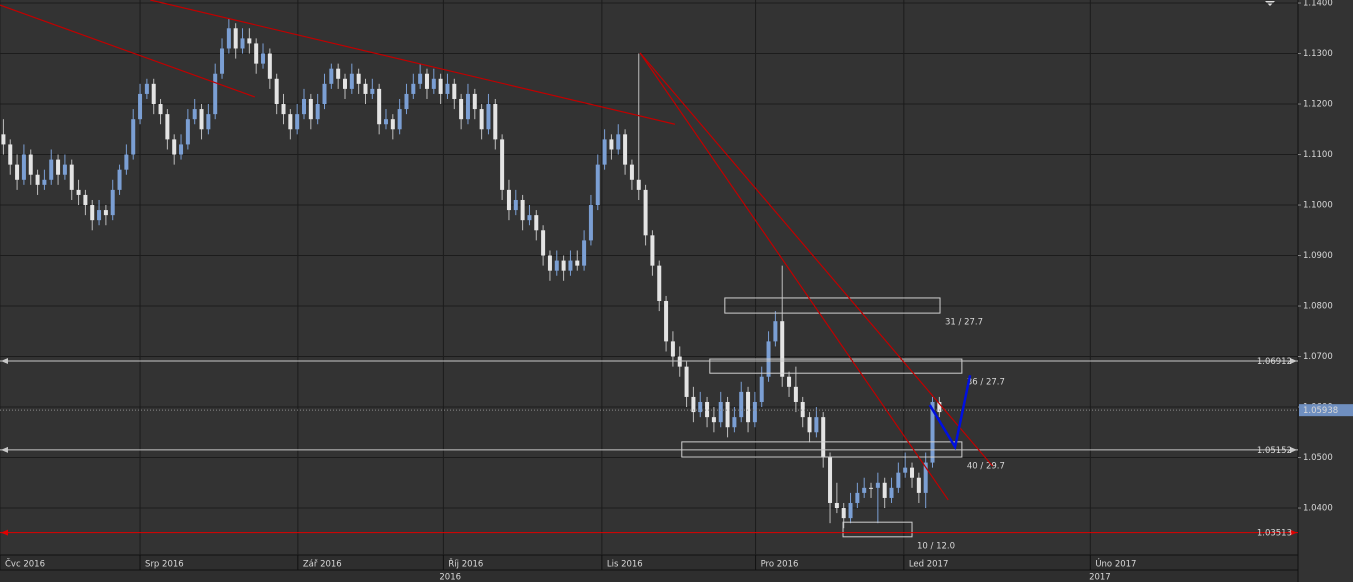 The height and width of the screenshot is (582, 1353). Describe the element at coordinates (649, 568) in the screenshot. I see `x-axis-area` at that location.